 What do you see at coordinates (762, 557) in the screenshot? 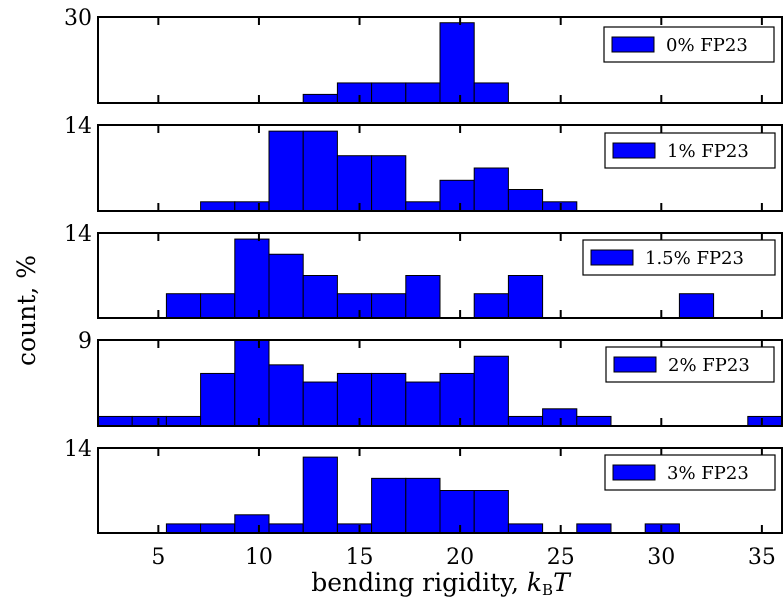
I see `x-tick-label: 35` at bounding box center [762, 557].